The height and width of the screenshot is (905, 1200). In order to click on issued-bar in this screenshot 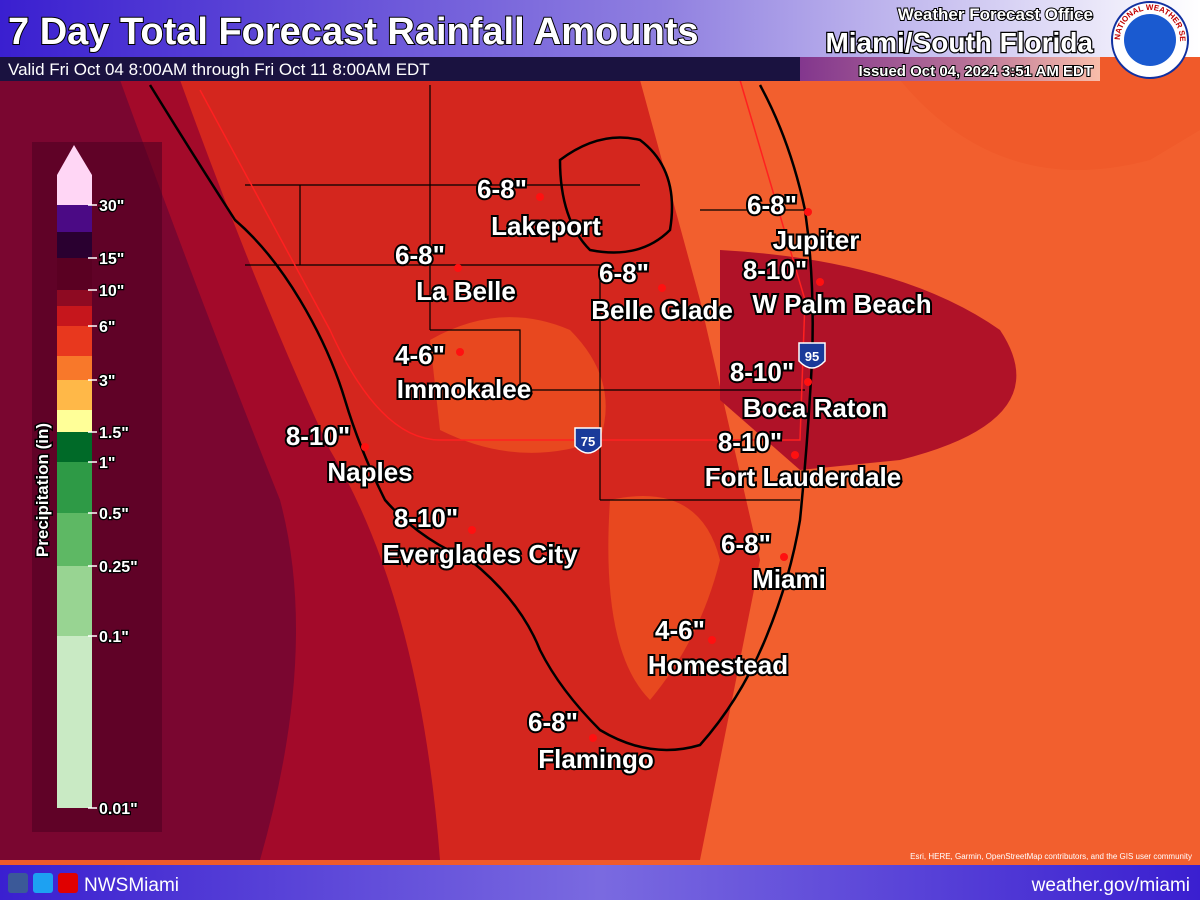, I will do `click(950, 69)`.